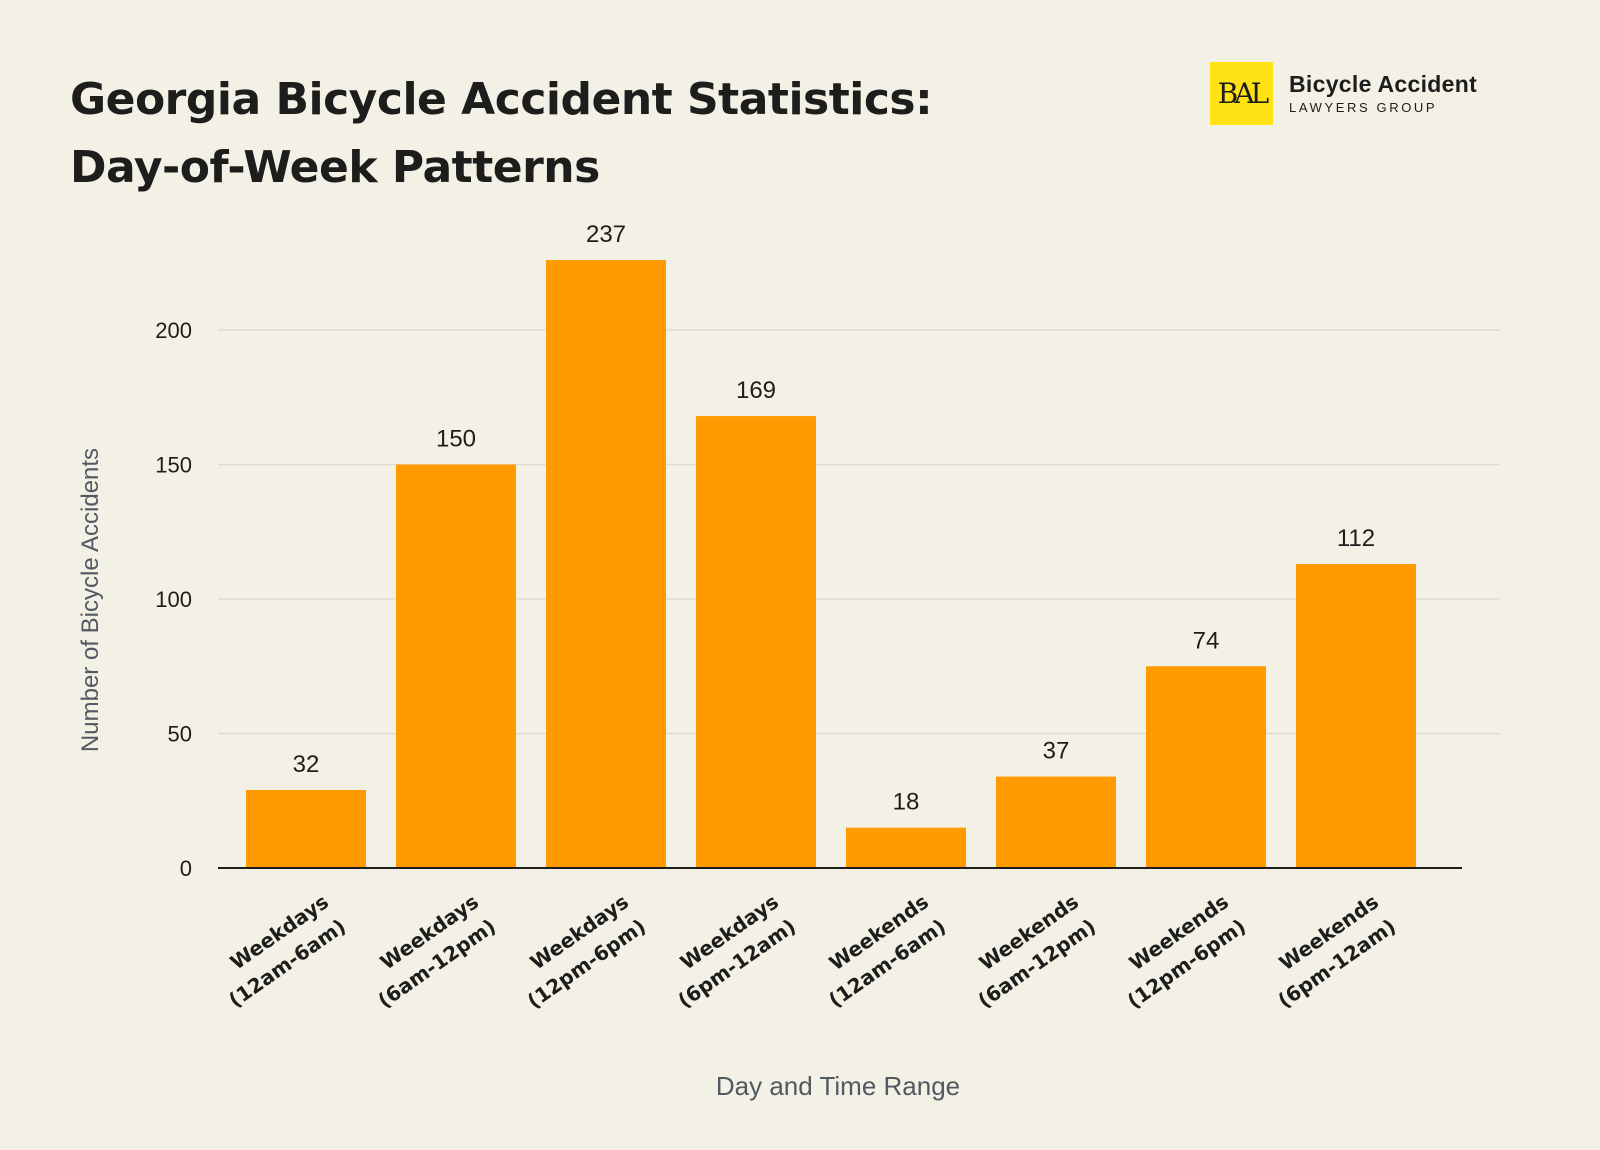  I want to click on data-label: 37, so click(1056, 751).